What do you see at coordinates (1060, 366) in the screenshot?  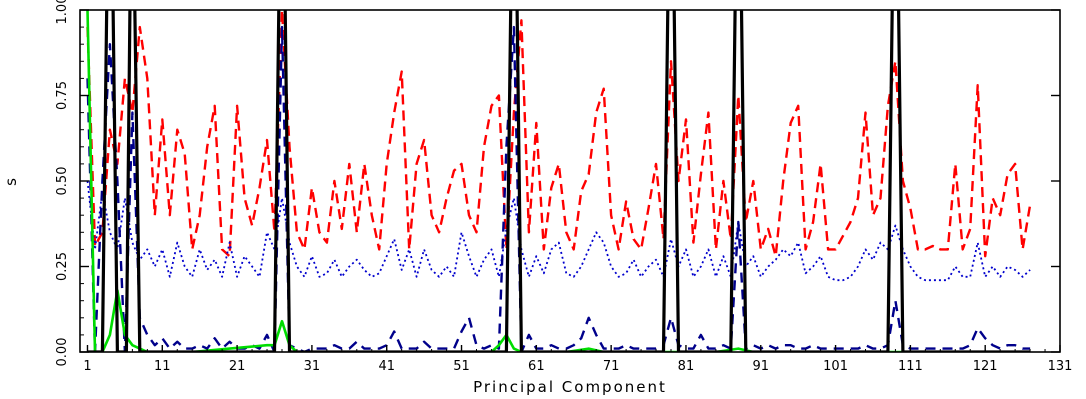 I see `x-tick-label: 131` at bounding box center [1060, 366].